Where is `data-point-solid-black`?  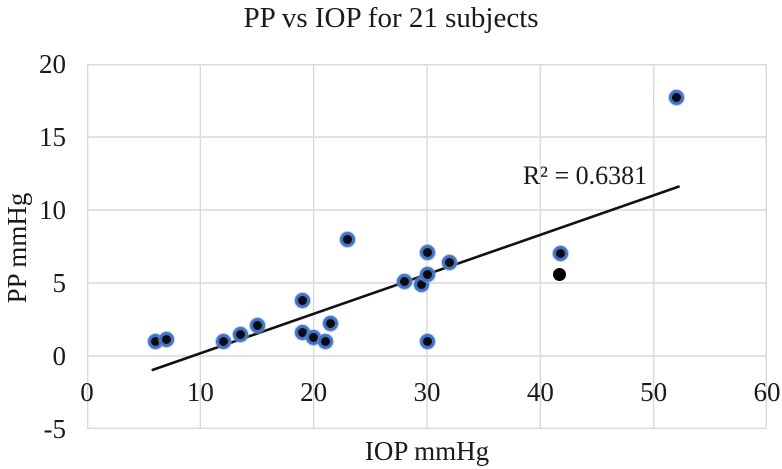
data-point-solid-black is located at coordinates (560, 274).